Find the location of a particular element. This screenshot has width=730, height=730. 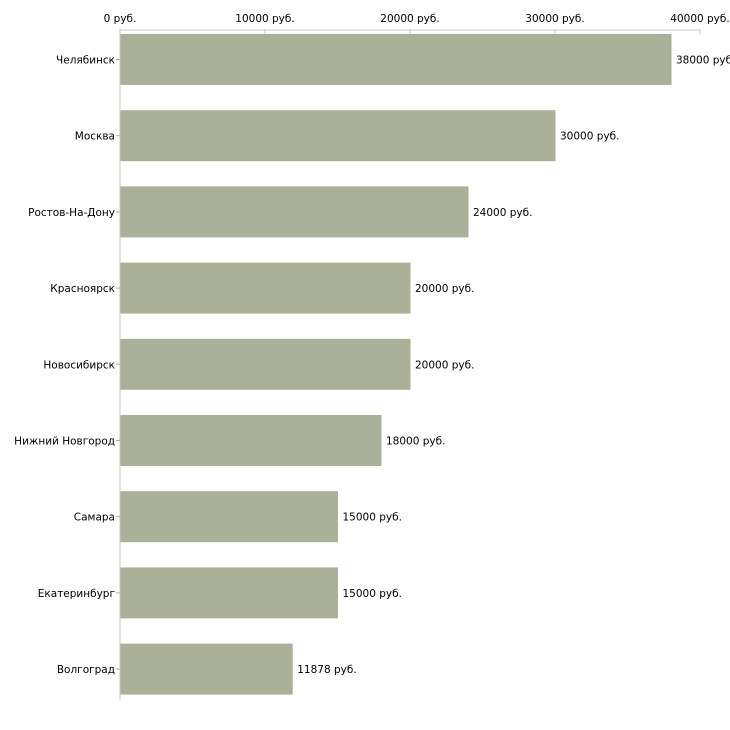

x-tick-label: 10000 руб. is located at coordinates (264, 19).